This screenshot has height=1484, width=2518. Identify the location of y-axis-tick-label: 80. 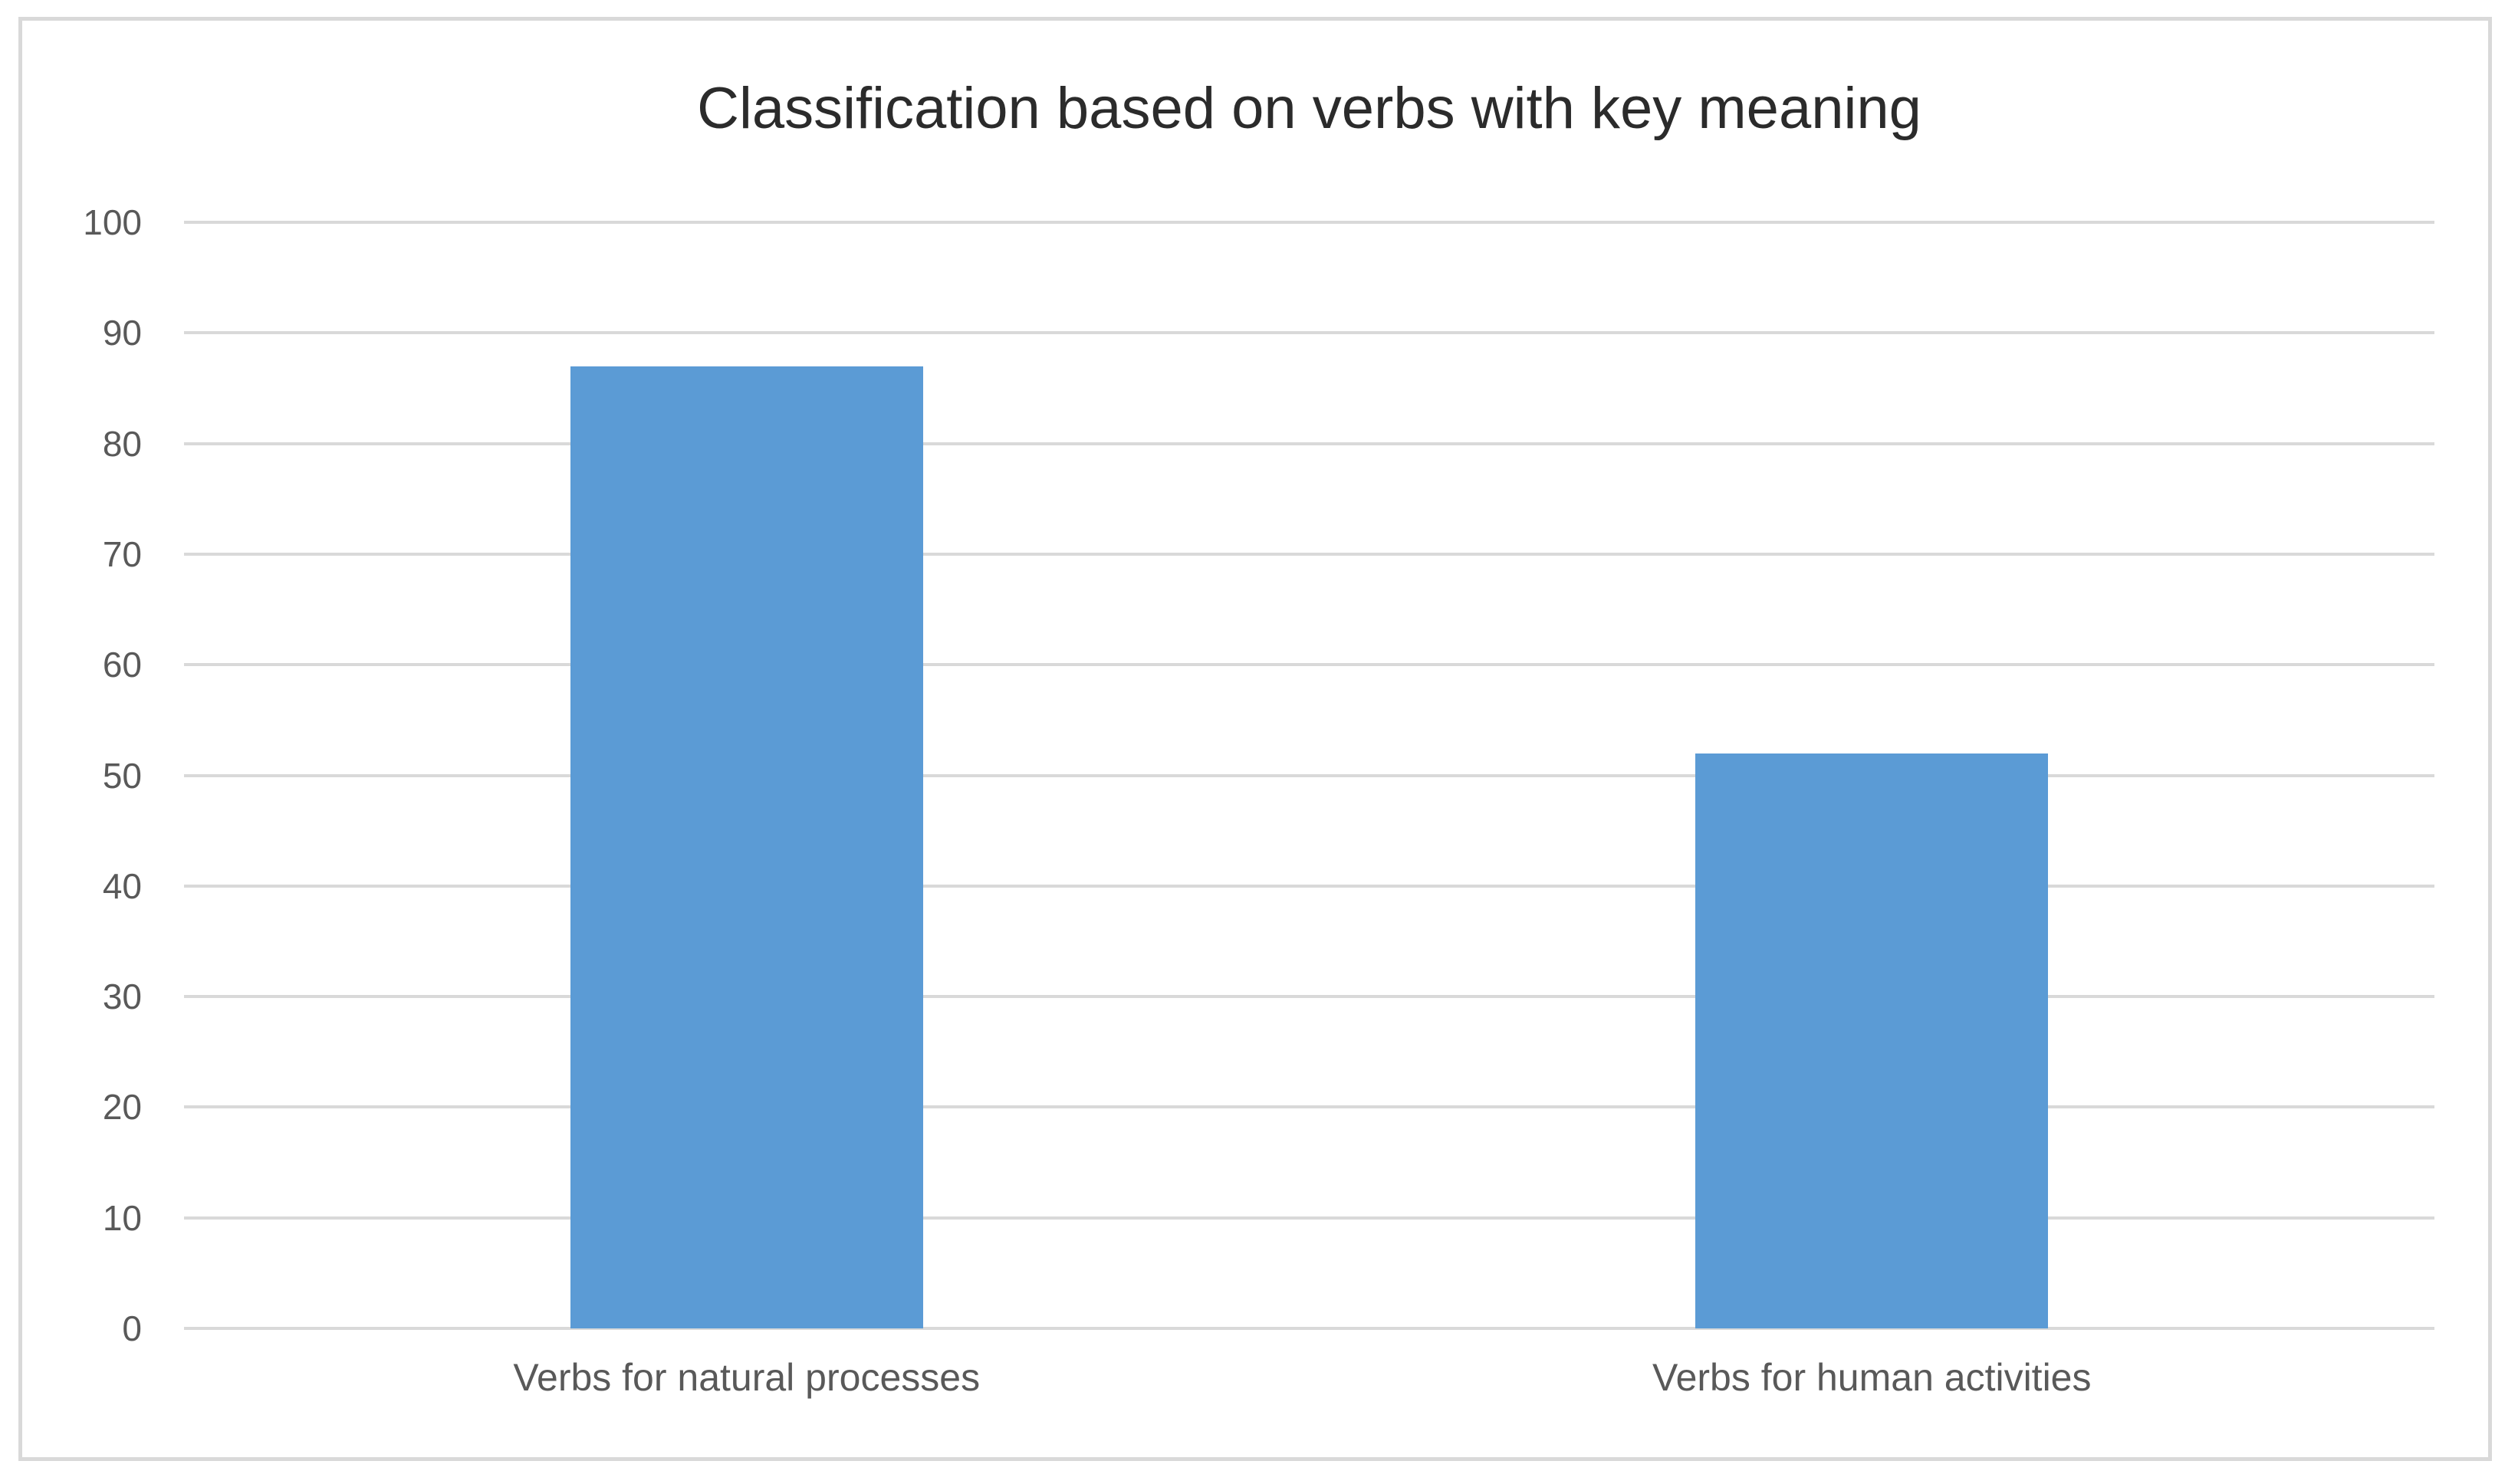
(122, 443).